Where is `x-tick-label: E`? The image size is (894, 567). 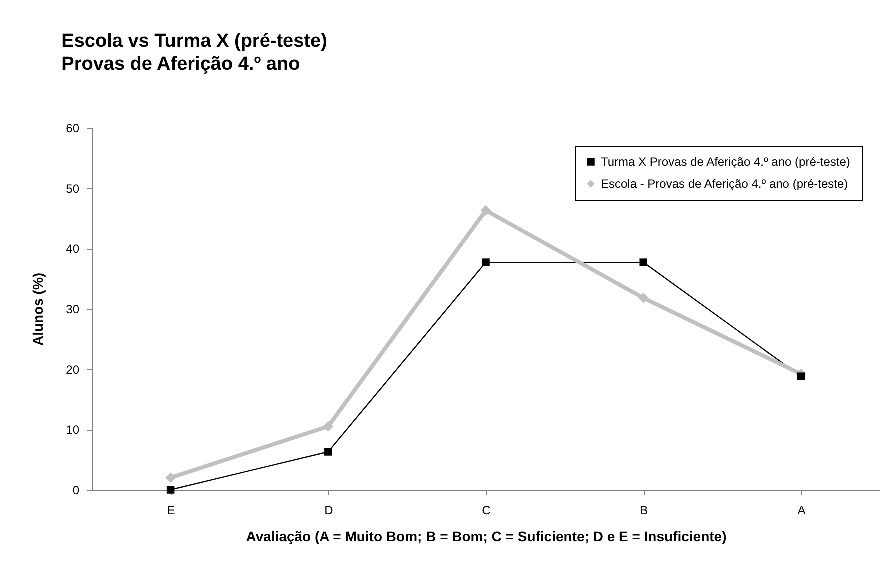 x-tick-label: E is located at coordinates (171, 511).